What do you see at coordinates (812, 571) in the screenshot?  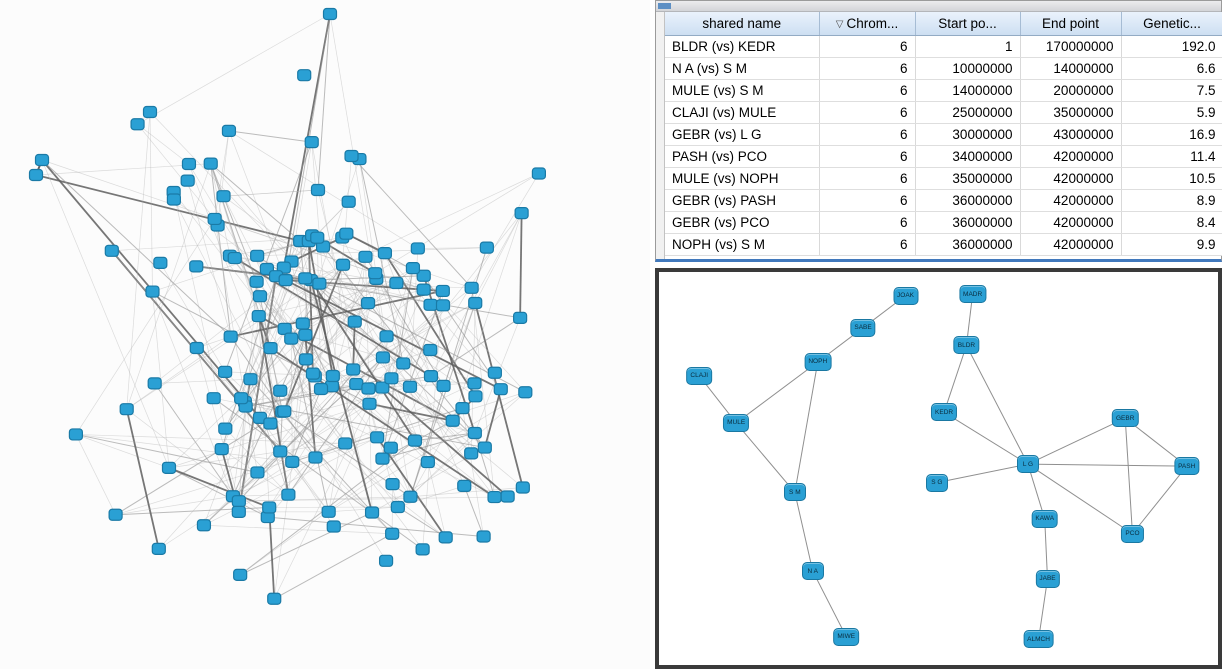 I see `detail-node-n-a: N A` at bounding box center [812, 571].